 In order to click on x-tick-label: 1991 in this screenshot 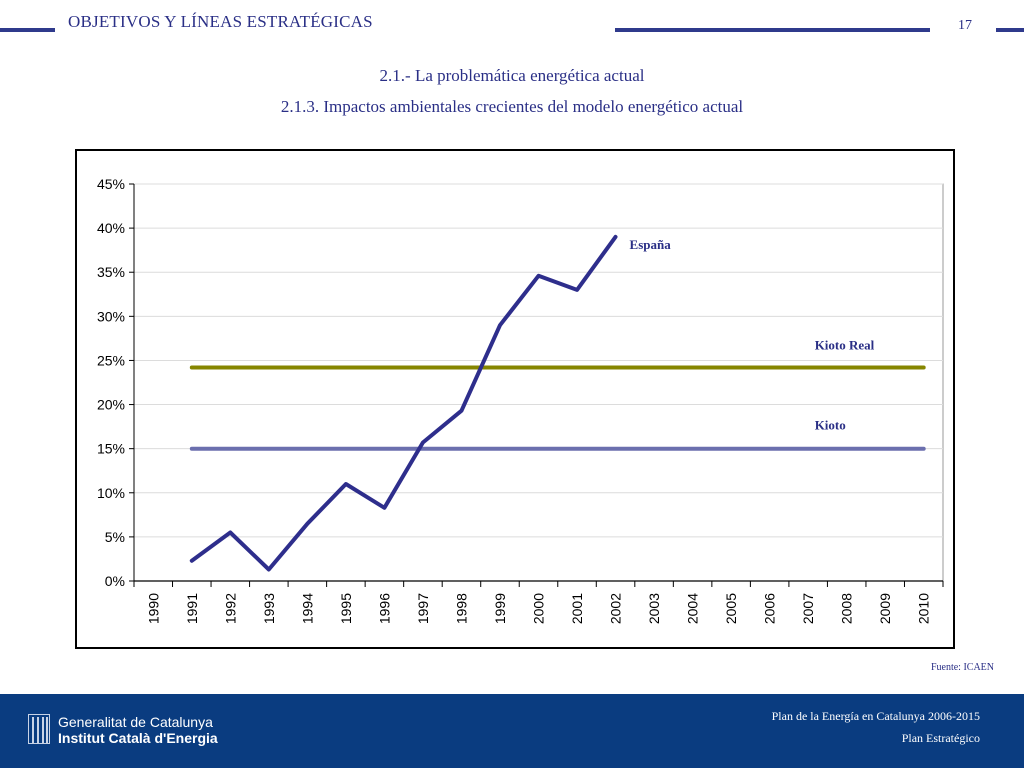, I will do `click(192, 608)`.